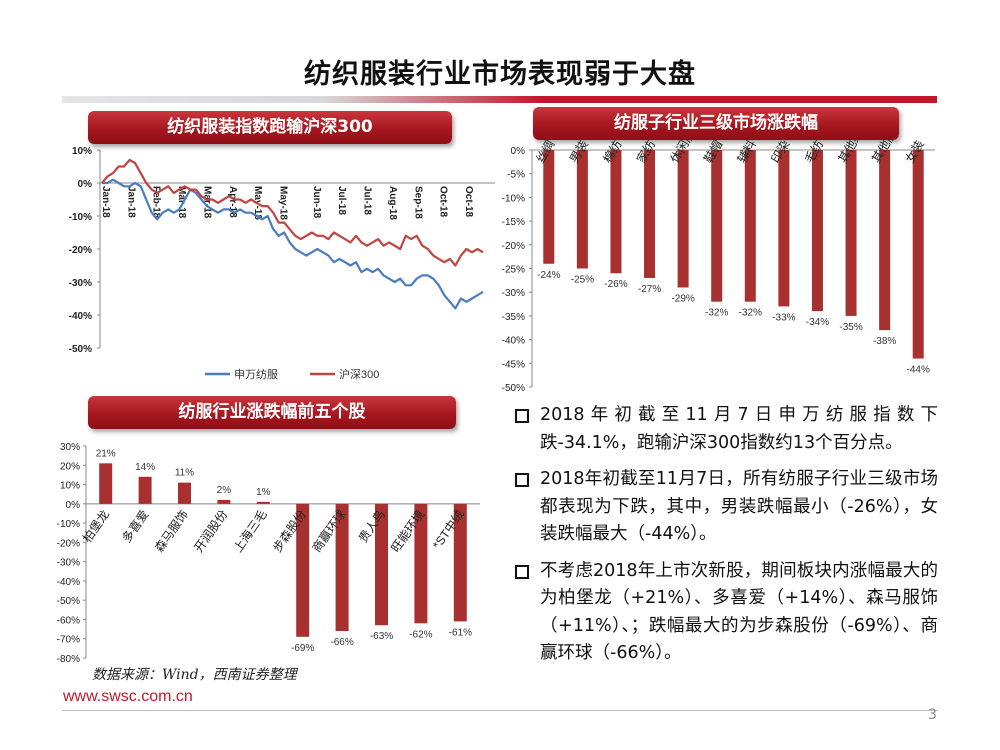 The height and width of the screenshot is (750, 1000). What do you see at coordinates (210, 531) in the screenshot?
I see `category-label: 开润股份` at bounding box center [210, 531].